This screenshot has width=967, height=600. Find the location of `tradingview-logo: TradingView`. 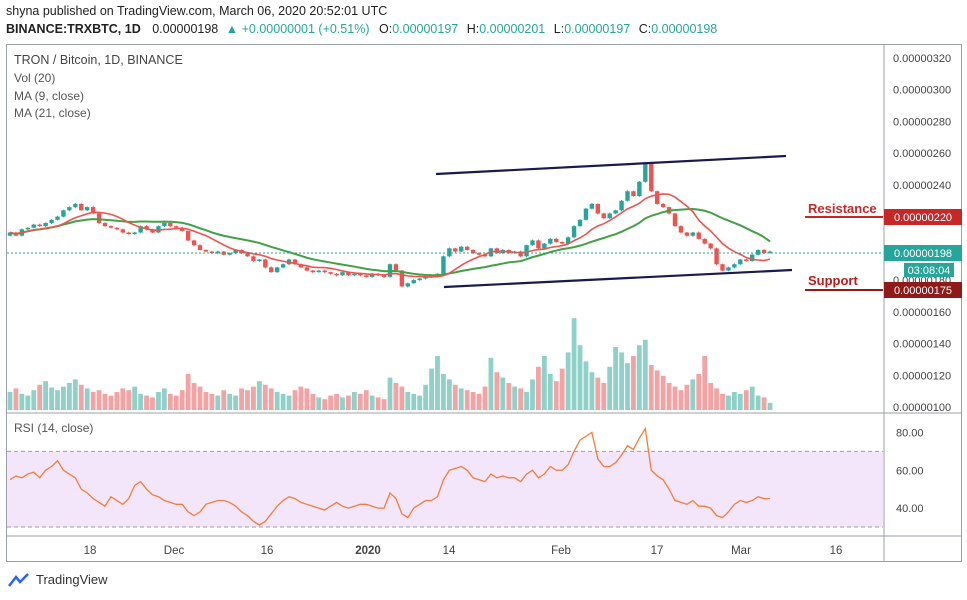

tradingview-logo: TradingView is located at coordinates (58, 579).